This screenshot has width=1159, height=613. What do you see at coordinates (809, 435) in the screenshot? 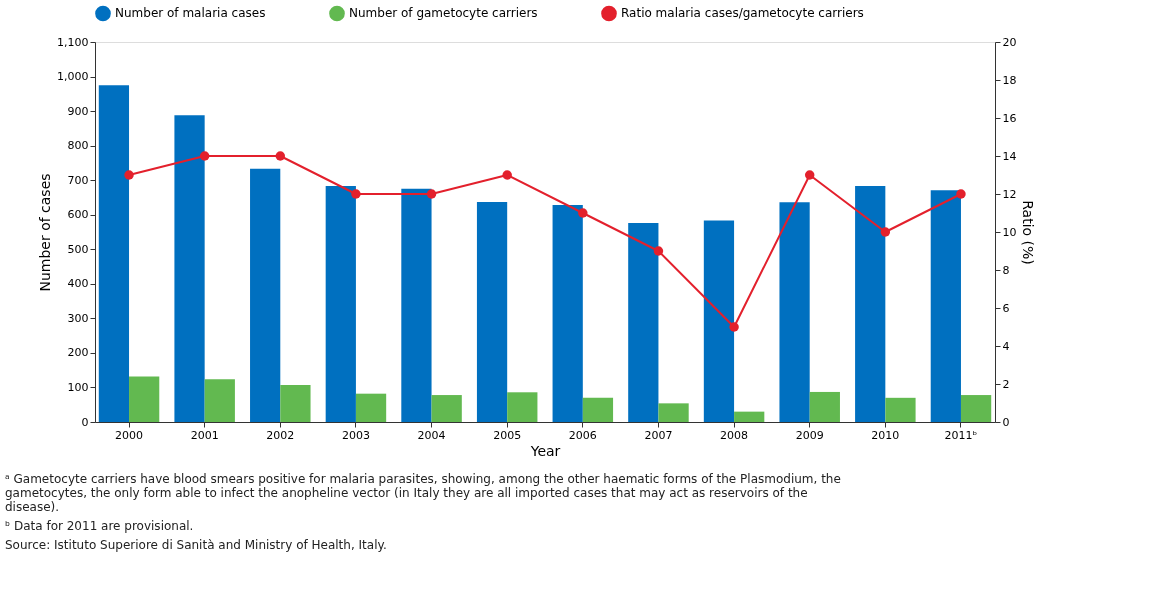
I see `x-tick-label: 2009` at bounding box center [809, 435].